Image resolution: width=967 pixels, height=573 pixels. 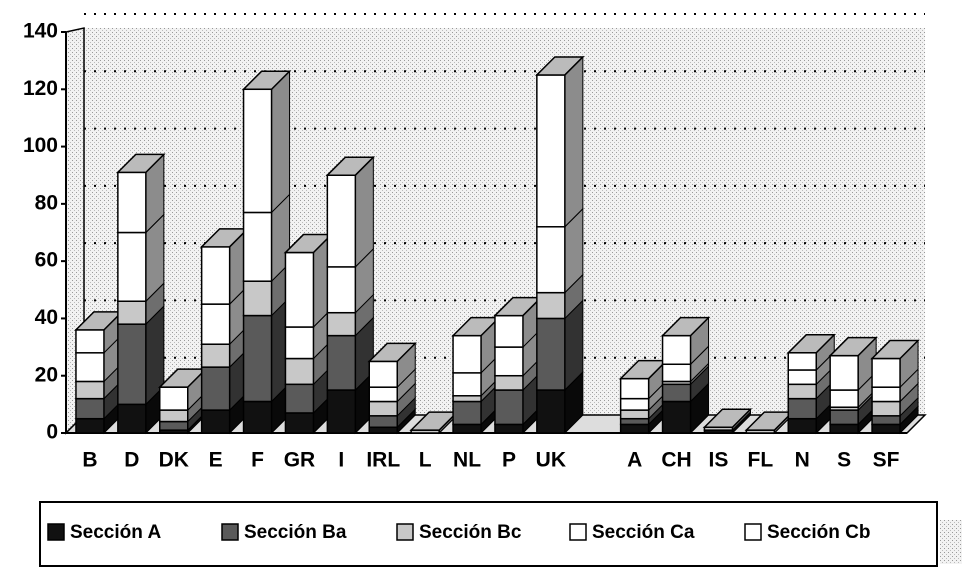 I want to click on legend-shadow, so click(x=951, y=542).